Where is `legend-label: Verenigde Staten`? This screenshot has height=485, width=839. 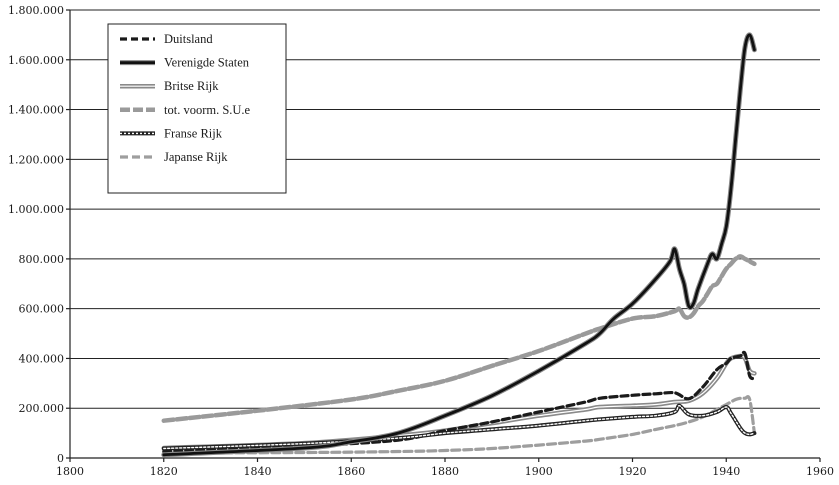
legend-label: Verenigde Staten is located at coordinates (207, 63).